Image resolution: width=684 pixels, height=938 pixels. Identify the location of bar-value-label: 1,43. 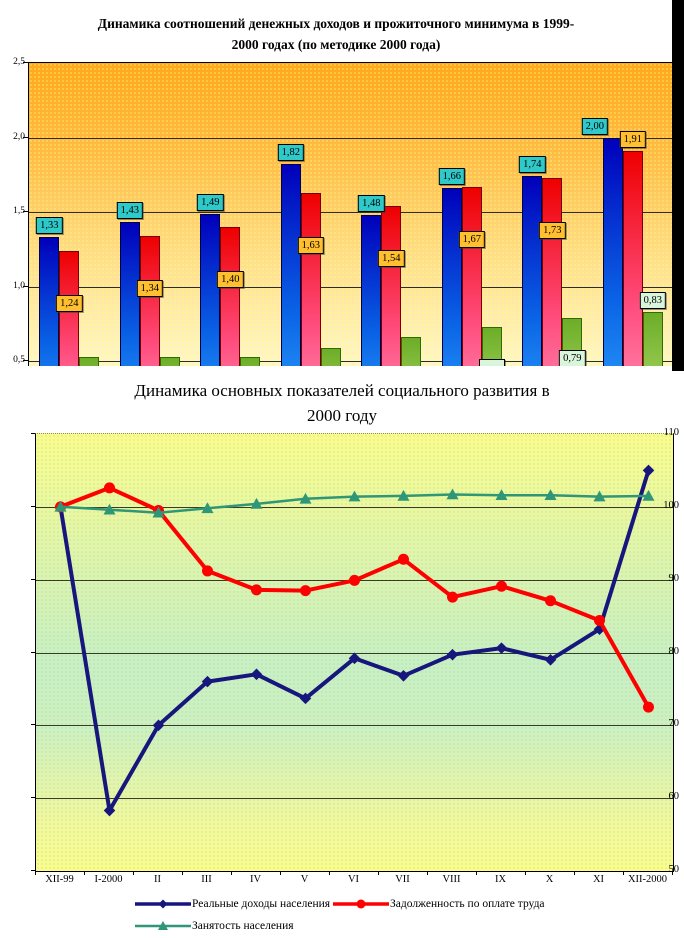
(129, 211).